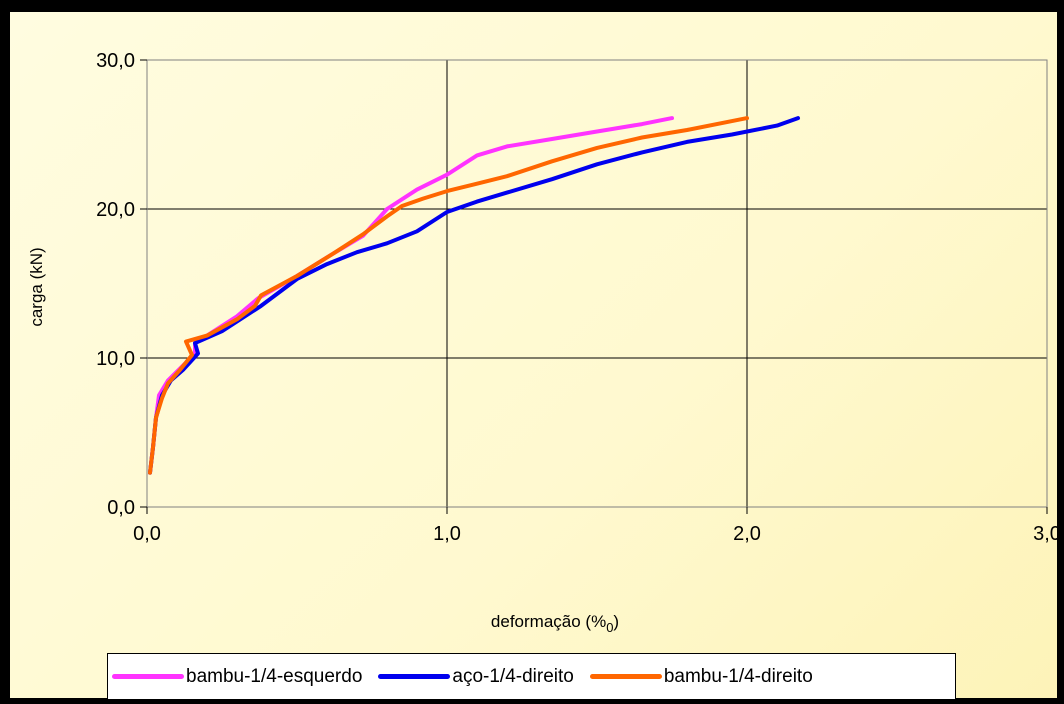 The height and width of the screenshot is (704, 1064). I want to click on legend-label: aço-1/4-direito, so click(513, 676).